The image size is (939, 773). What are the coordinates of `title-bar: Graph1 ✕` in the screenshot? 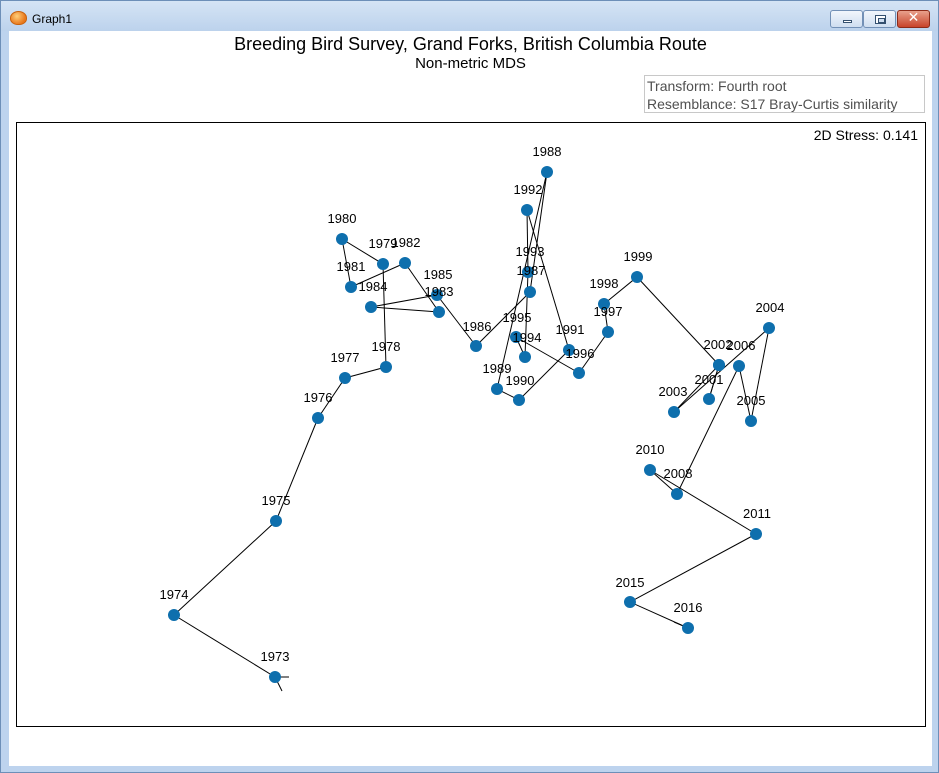 It's located at (469, 16).